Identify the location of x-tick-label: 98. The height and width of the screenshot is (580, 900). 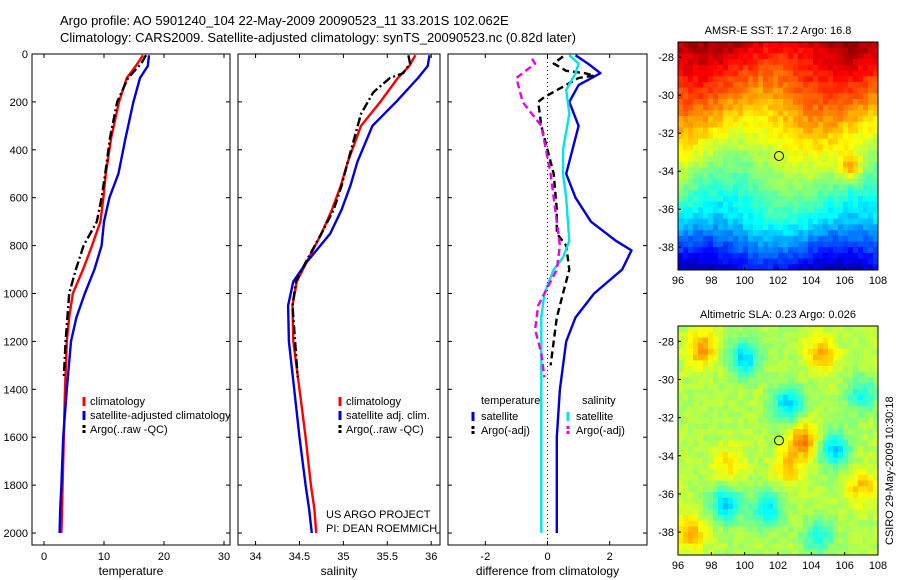
(711, 566).